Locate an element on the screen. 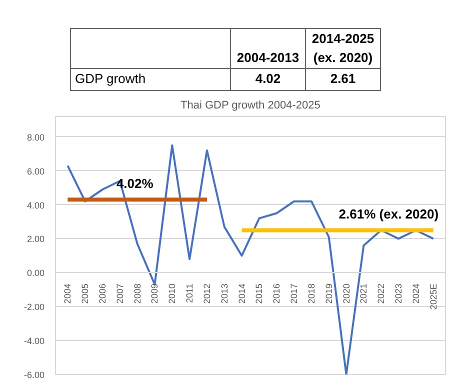 This screenshot has height=391, width=460. text: 2.61 is located at coordinates (343, 79).